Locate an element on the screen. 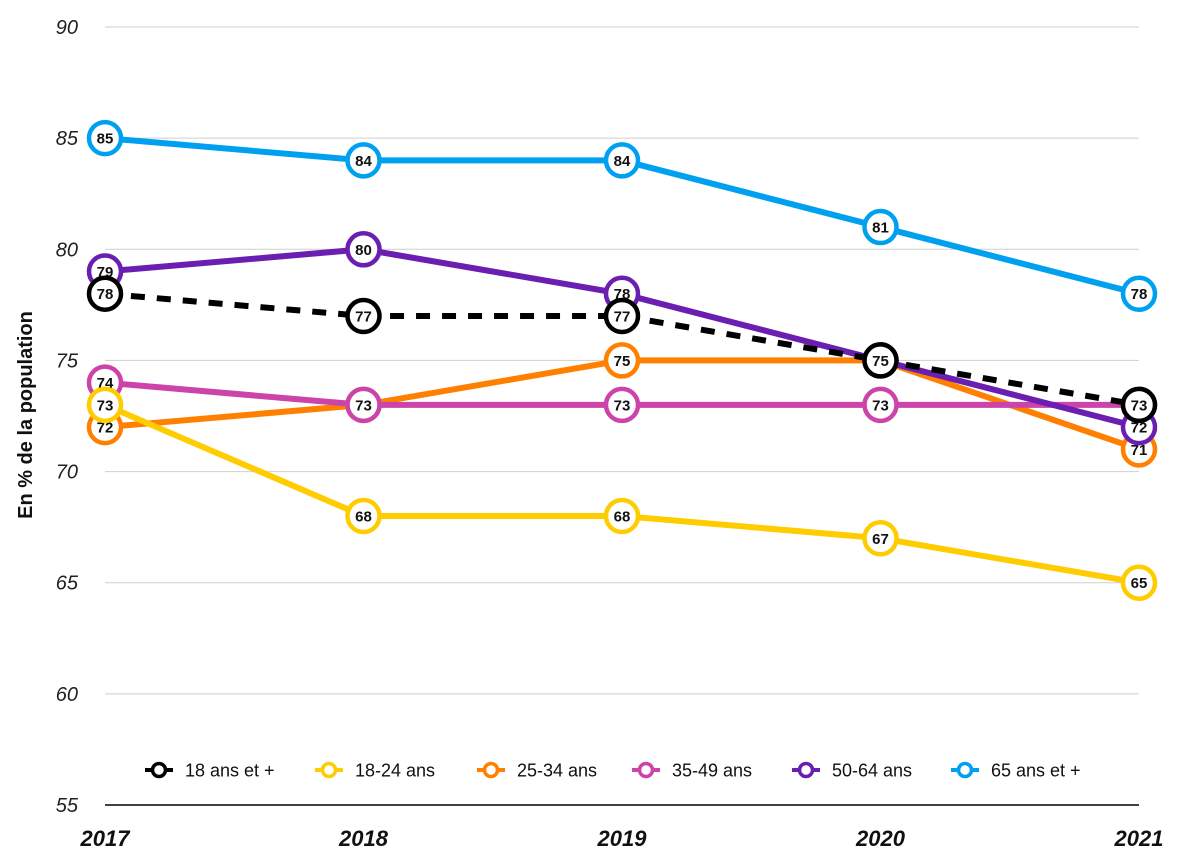 The height and width of the screenshot is (862, 1177). y-tick-label: 75 is located at coordinates (67, 361).